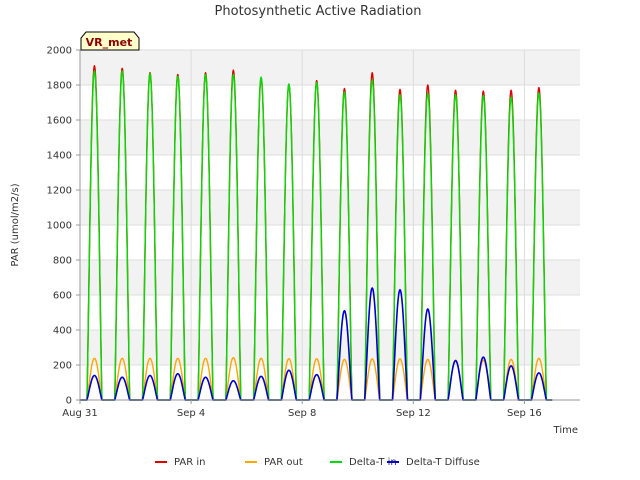  What do you see at coordinates (443, 462) in the screenshot?
I see `legend-label-3: Delta-T Diffuse` at bounding box center [443, 462].